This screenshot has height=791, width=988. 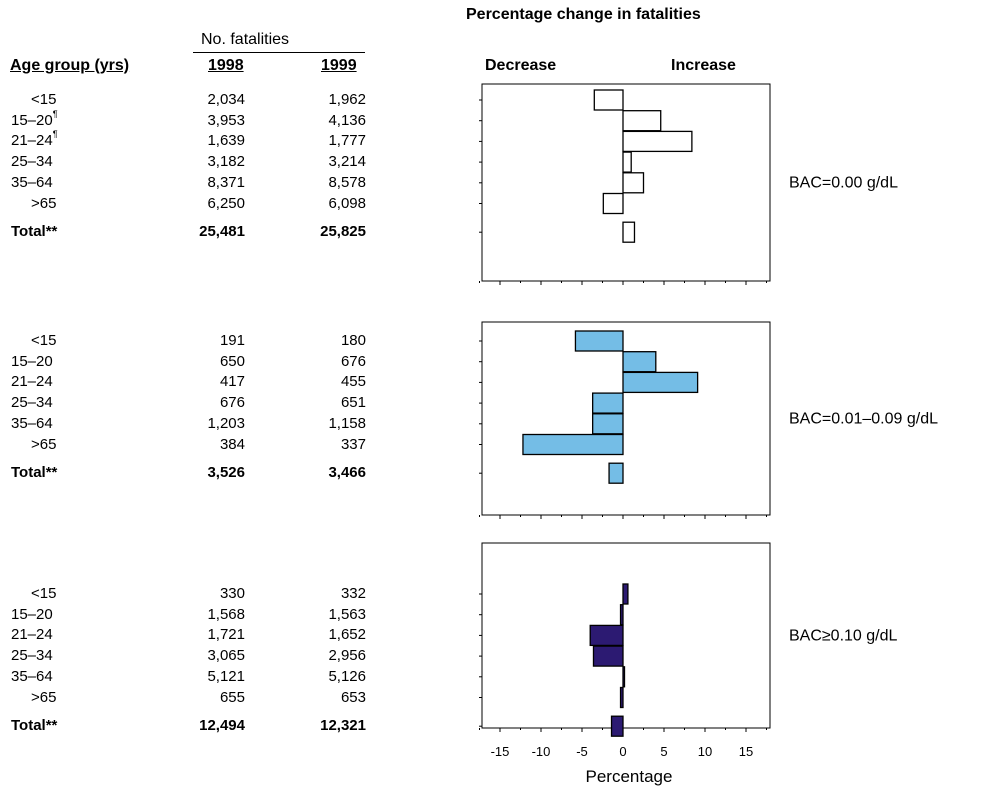 What do you see at coordinates (347, 120) in the screenshot?
I see `fatalities-1999-cell: 4,136` at bounding box center [347, 120].